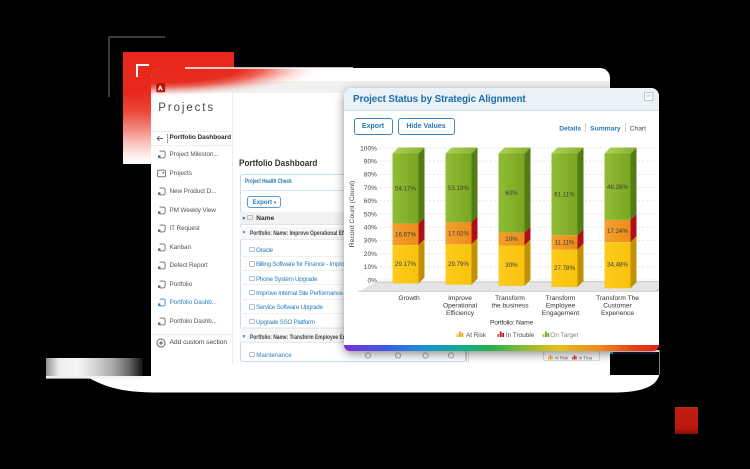 This screenshot has height=469, width=750. I want to click on svg-text: 29.79%, so click(458, 264).